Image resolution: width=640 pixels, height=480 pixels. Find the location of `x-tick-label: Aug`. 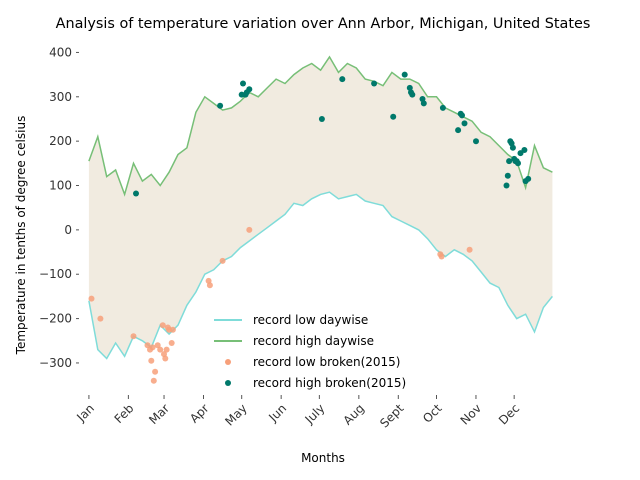

x-tick-label: Aug is located at coordinates (353, 414).